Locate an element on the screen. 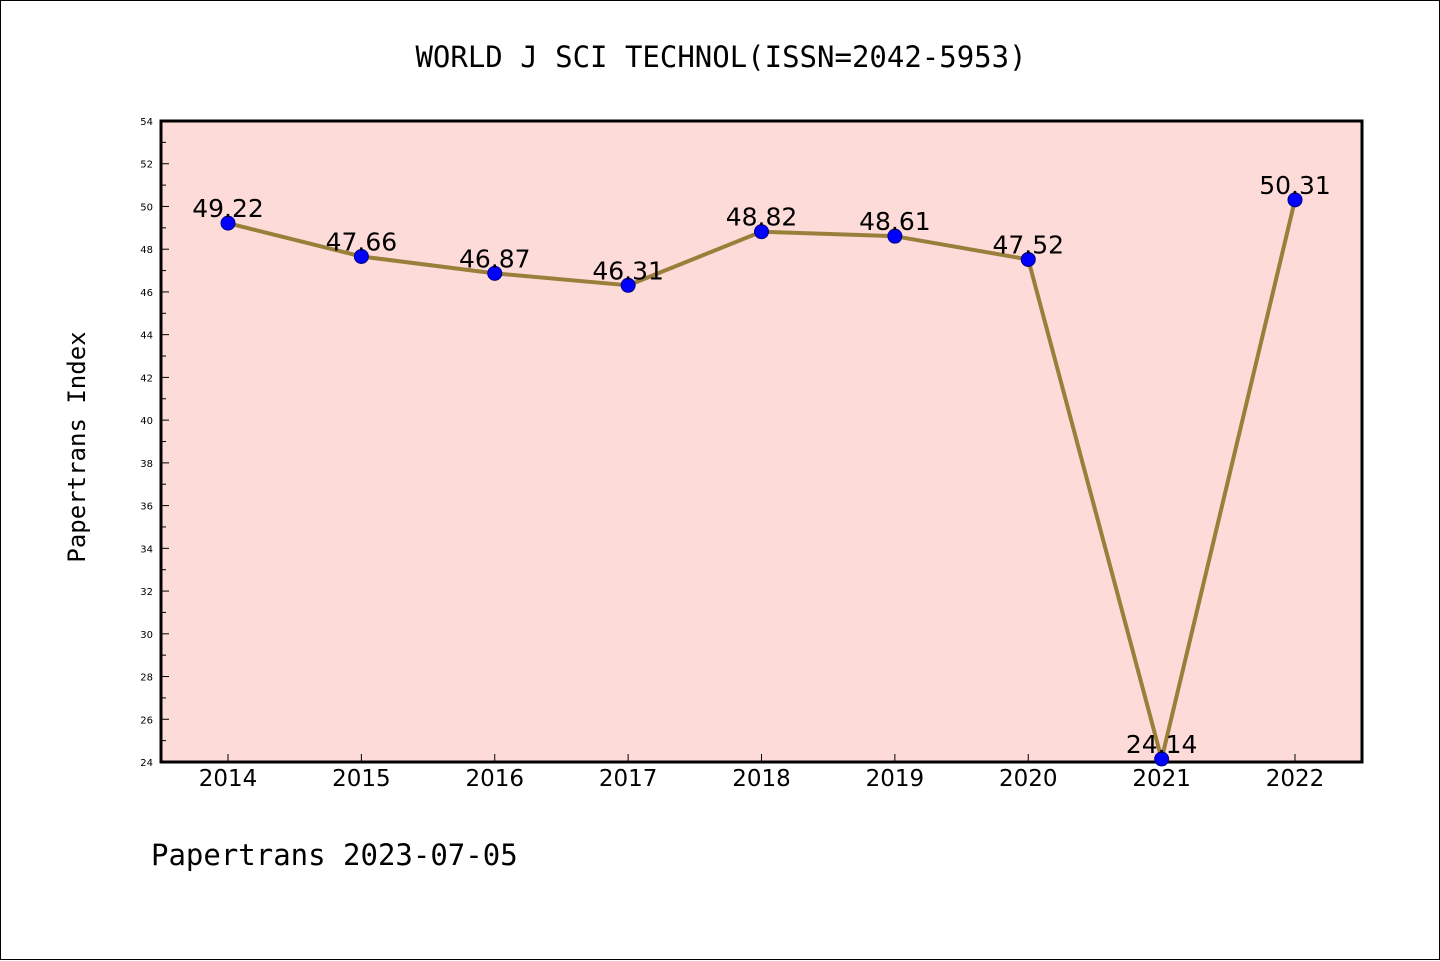 The image size is (1440, 961). x-axis: 2014 2015 2016 2017 2018 2019 2020 2021 2022 is located at coordinates (762, 773).